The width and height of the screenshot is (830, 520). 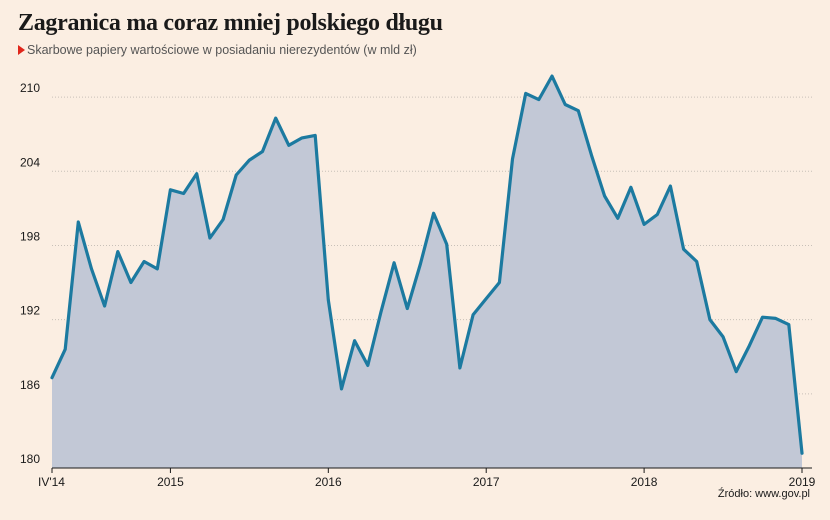 What do you see at coordinates (30, 385) in the screenshot?
I see `y-tick-label-186: 186` at bounding box center [30, 385].